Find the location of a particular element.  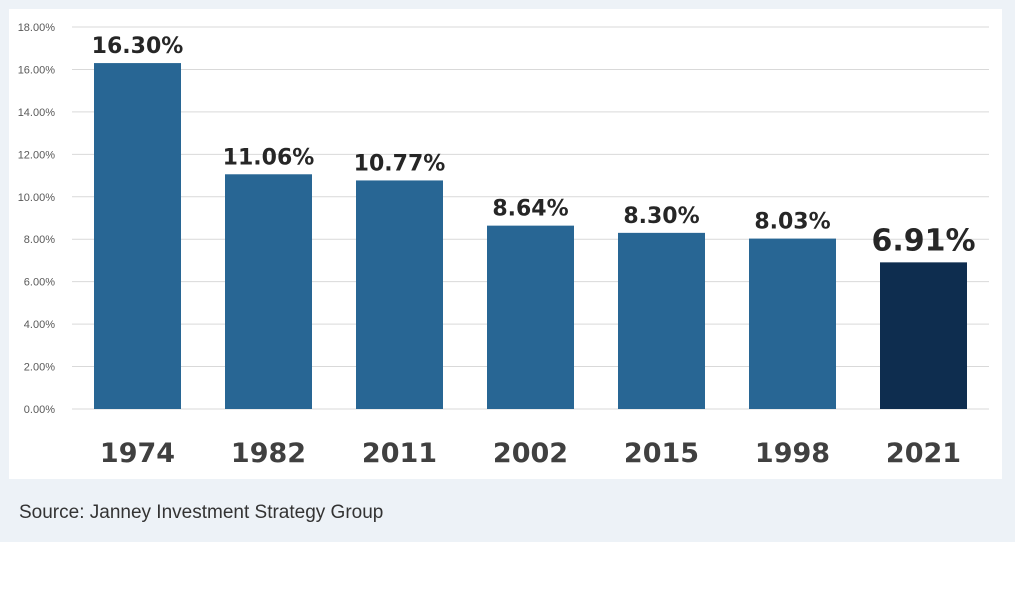

y-tick-label: 0.00% is located at coordinates (39, 410).